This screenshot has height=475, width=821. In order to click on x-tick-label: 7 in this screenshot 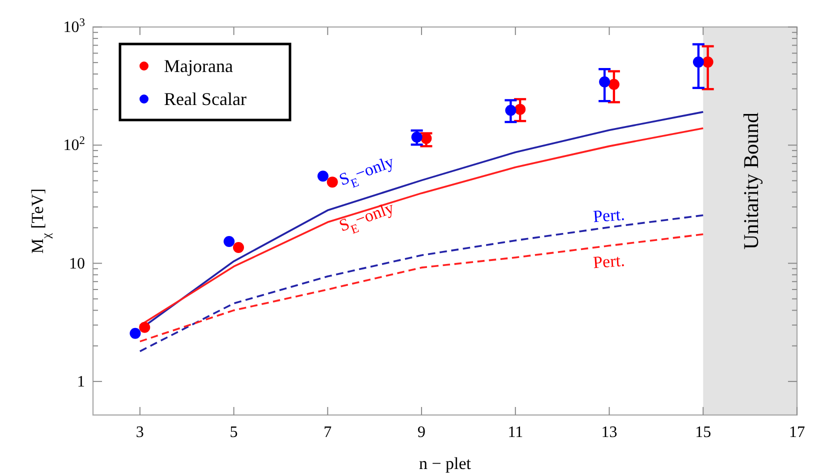, I will do `click(328, 432)`.